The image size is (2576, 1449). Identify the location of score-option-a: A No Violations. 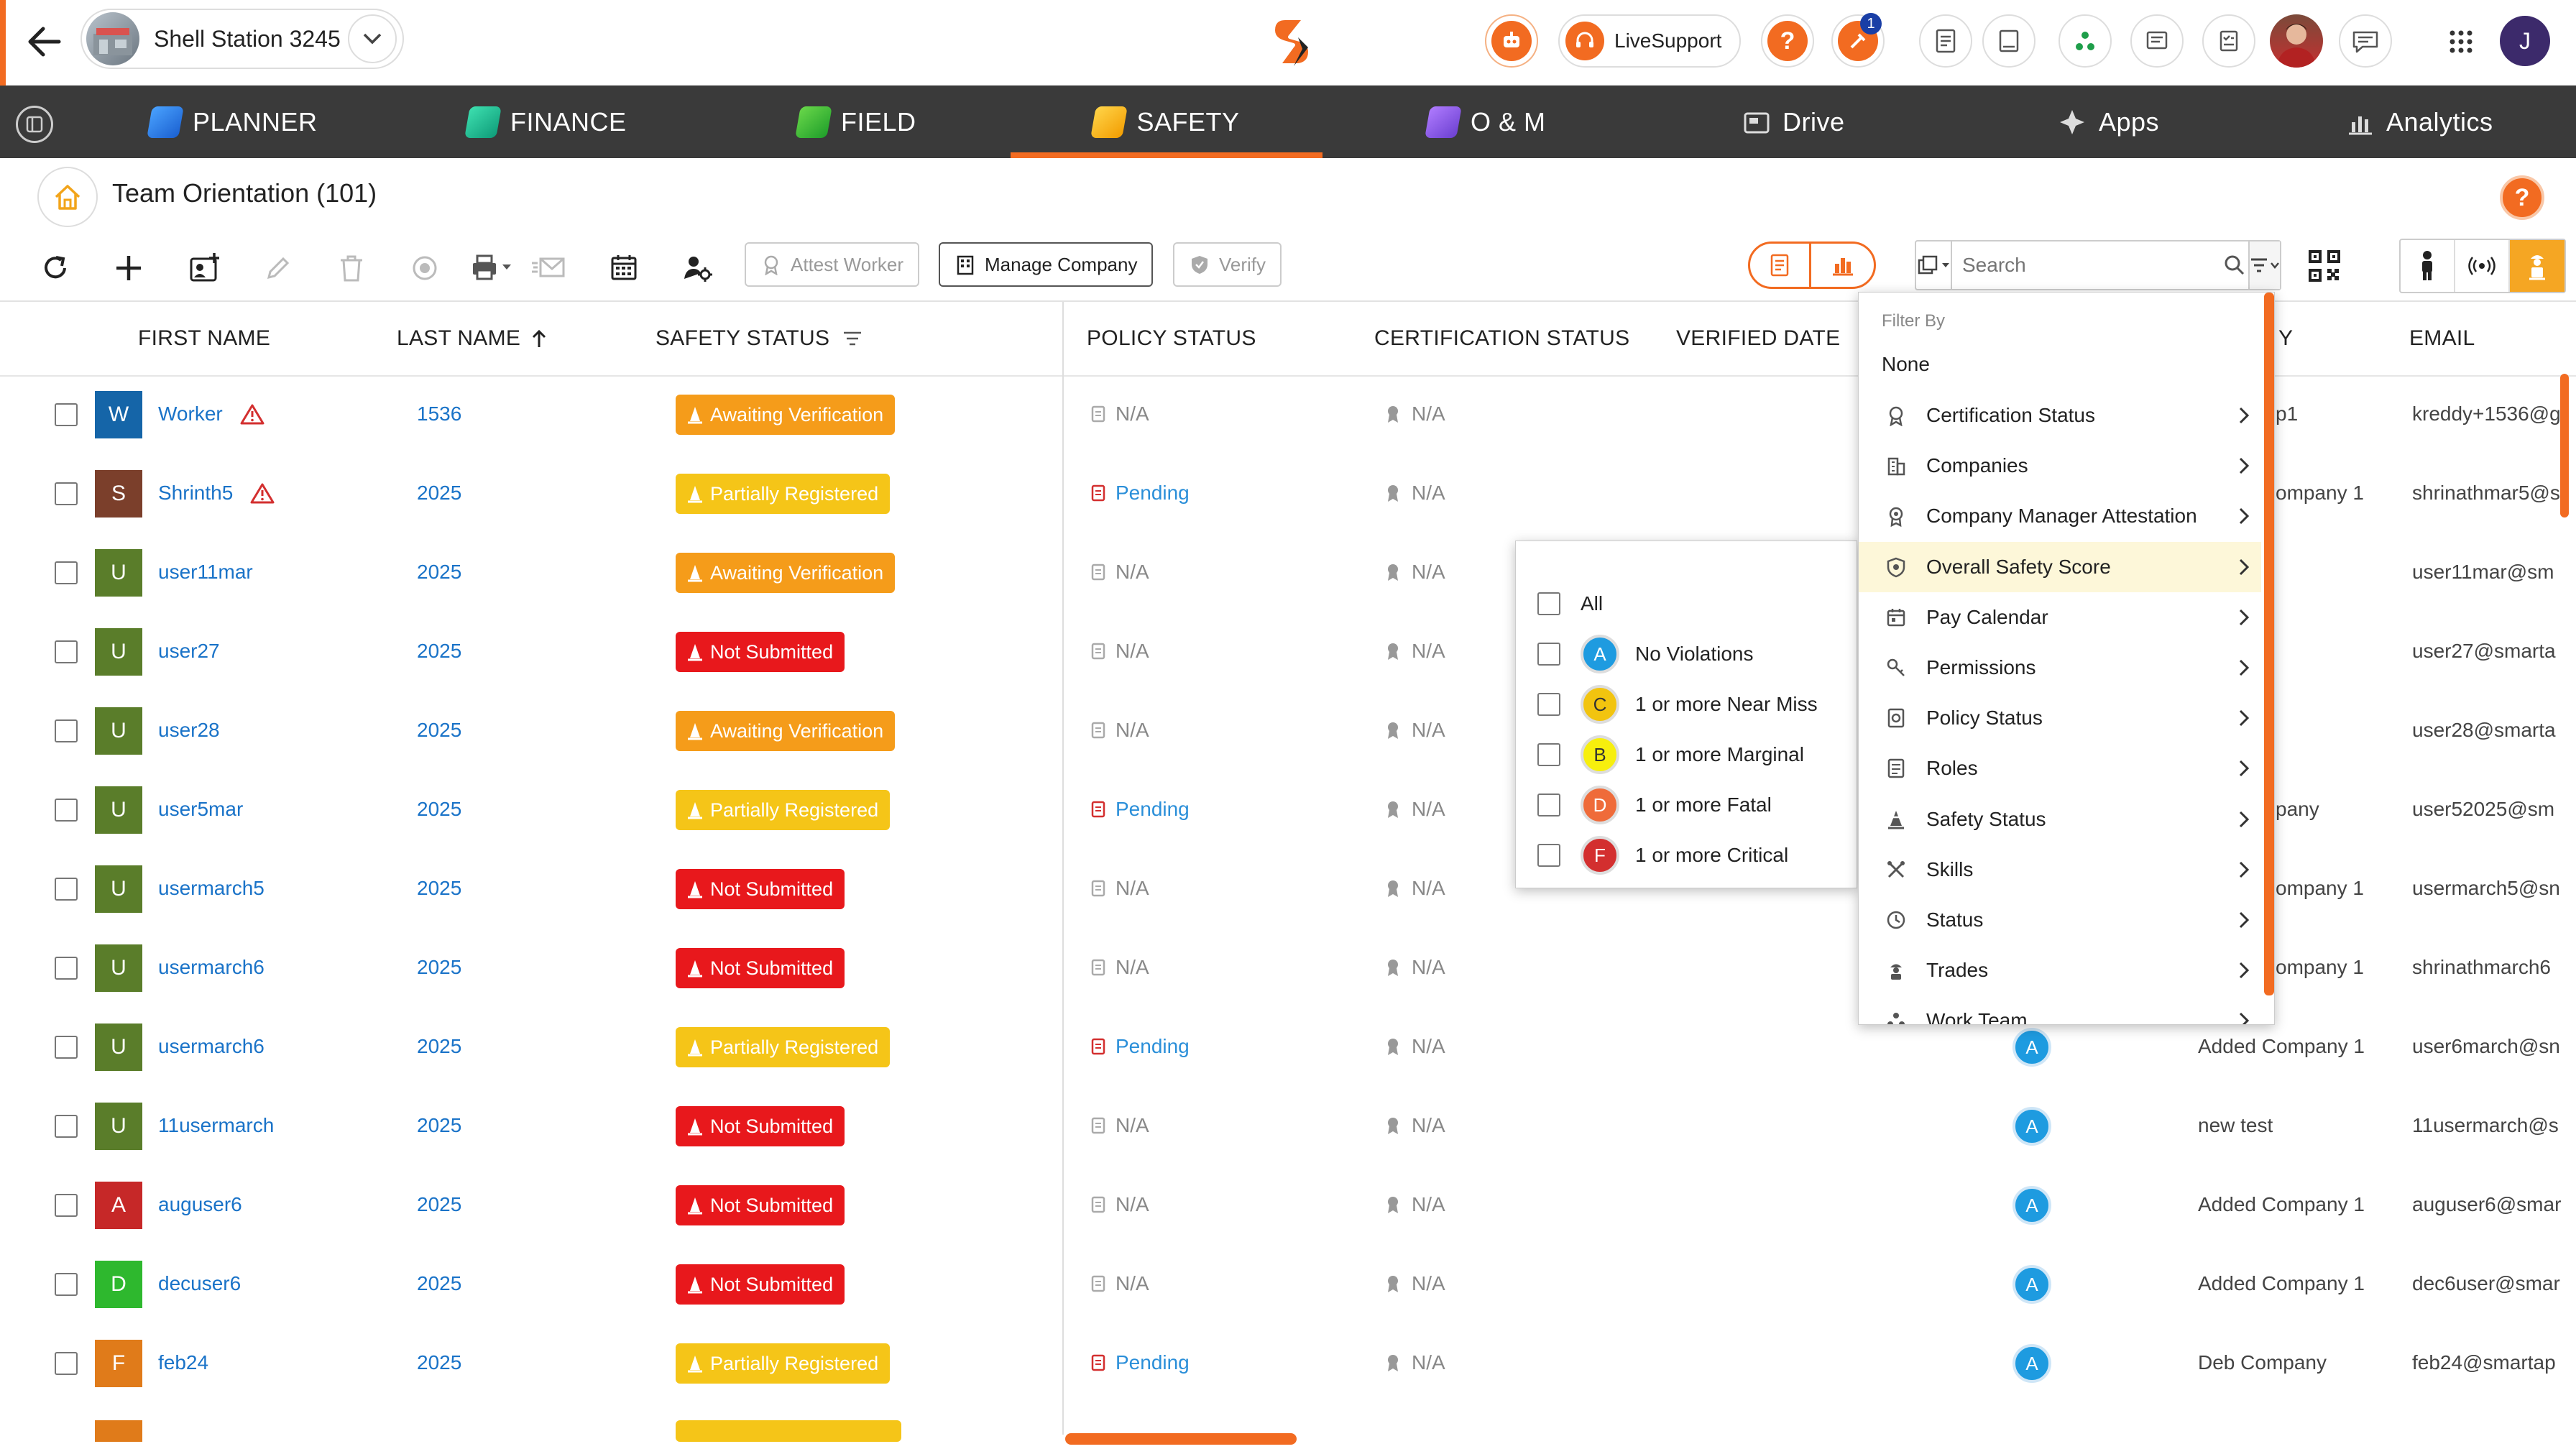
(1645, 654).